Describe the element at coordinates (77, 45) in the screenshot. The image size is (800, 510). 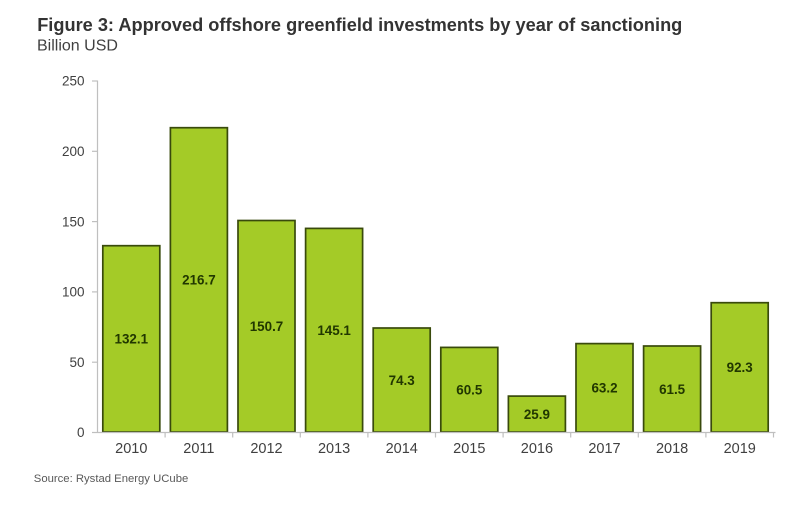
I see `svg-text: Billion USD` at that location.